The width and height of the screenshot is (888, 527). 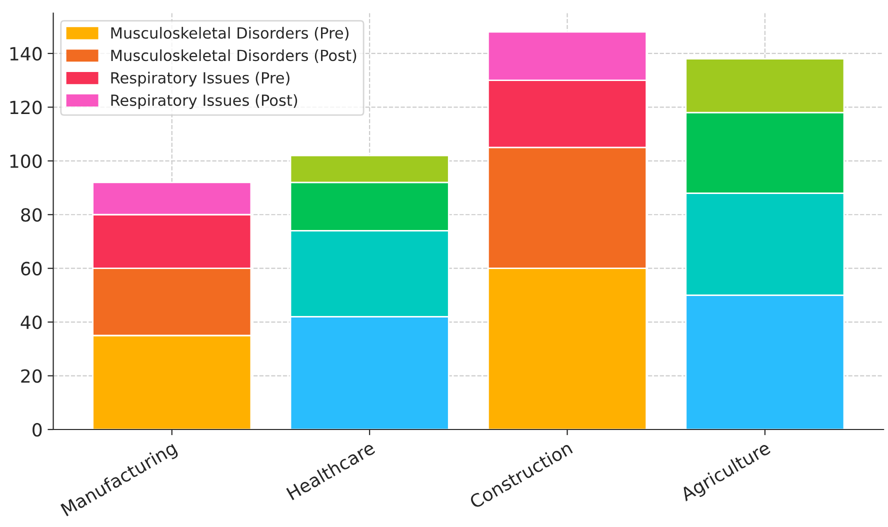 What do you see at coordinates (37, 429) in the screenshot?
I see `y-tick-label: 0` at bounding box center [37, 429].